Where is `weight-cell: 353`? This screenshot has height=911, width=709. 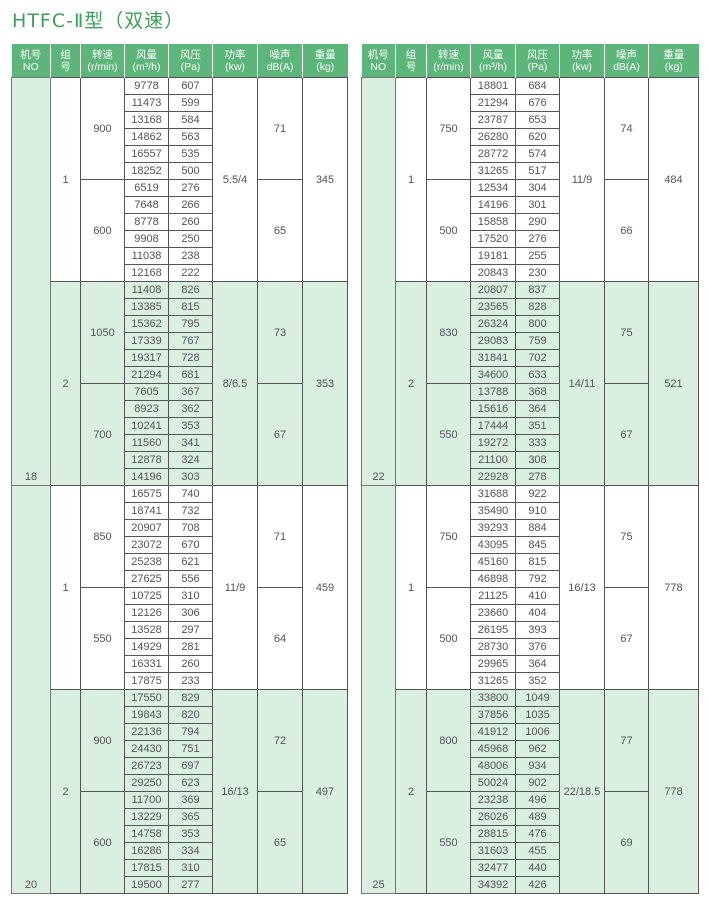
weight-cell: 353 is located at coordinates (325, 383).